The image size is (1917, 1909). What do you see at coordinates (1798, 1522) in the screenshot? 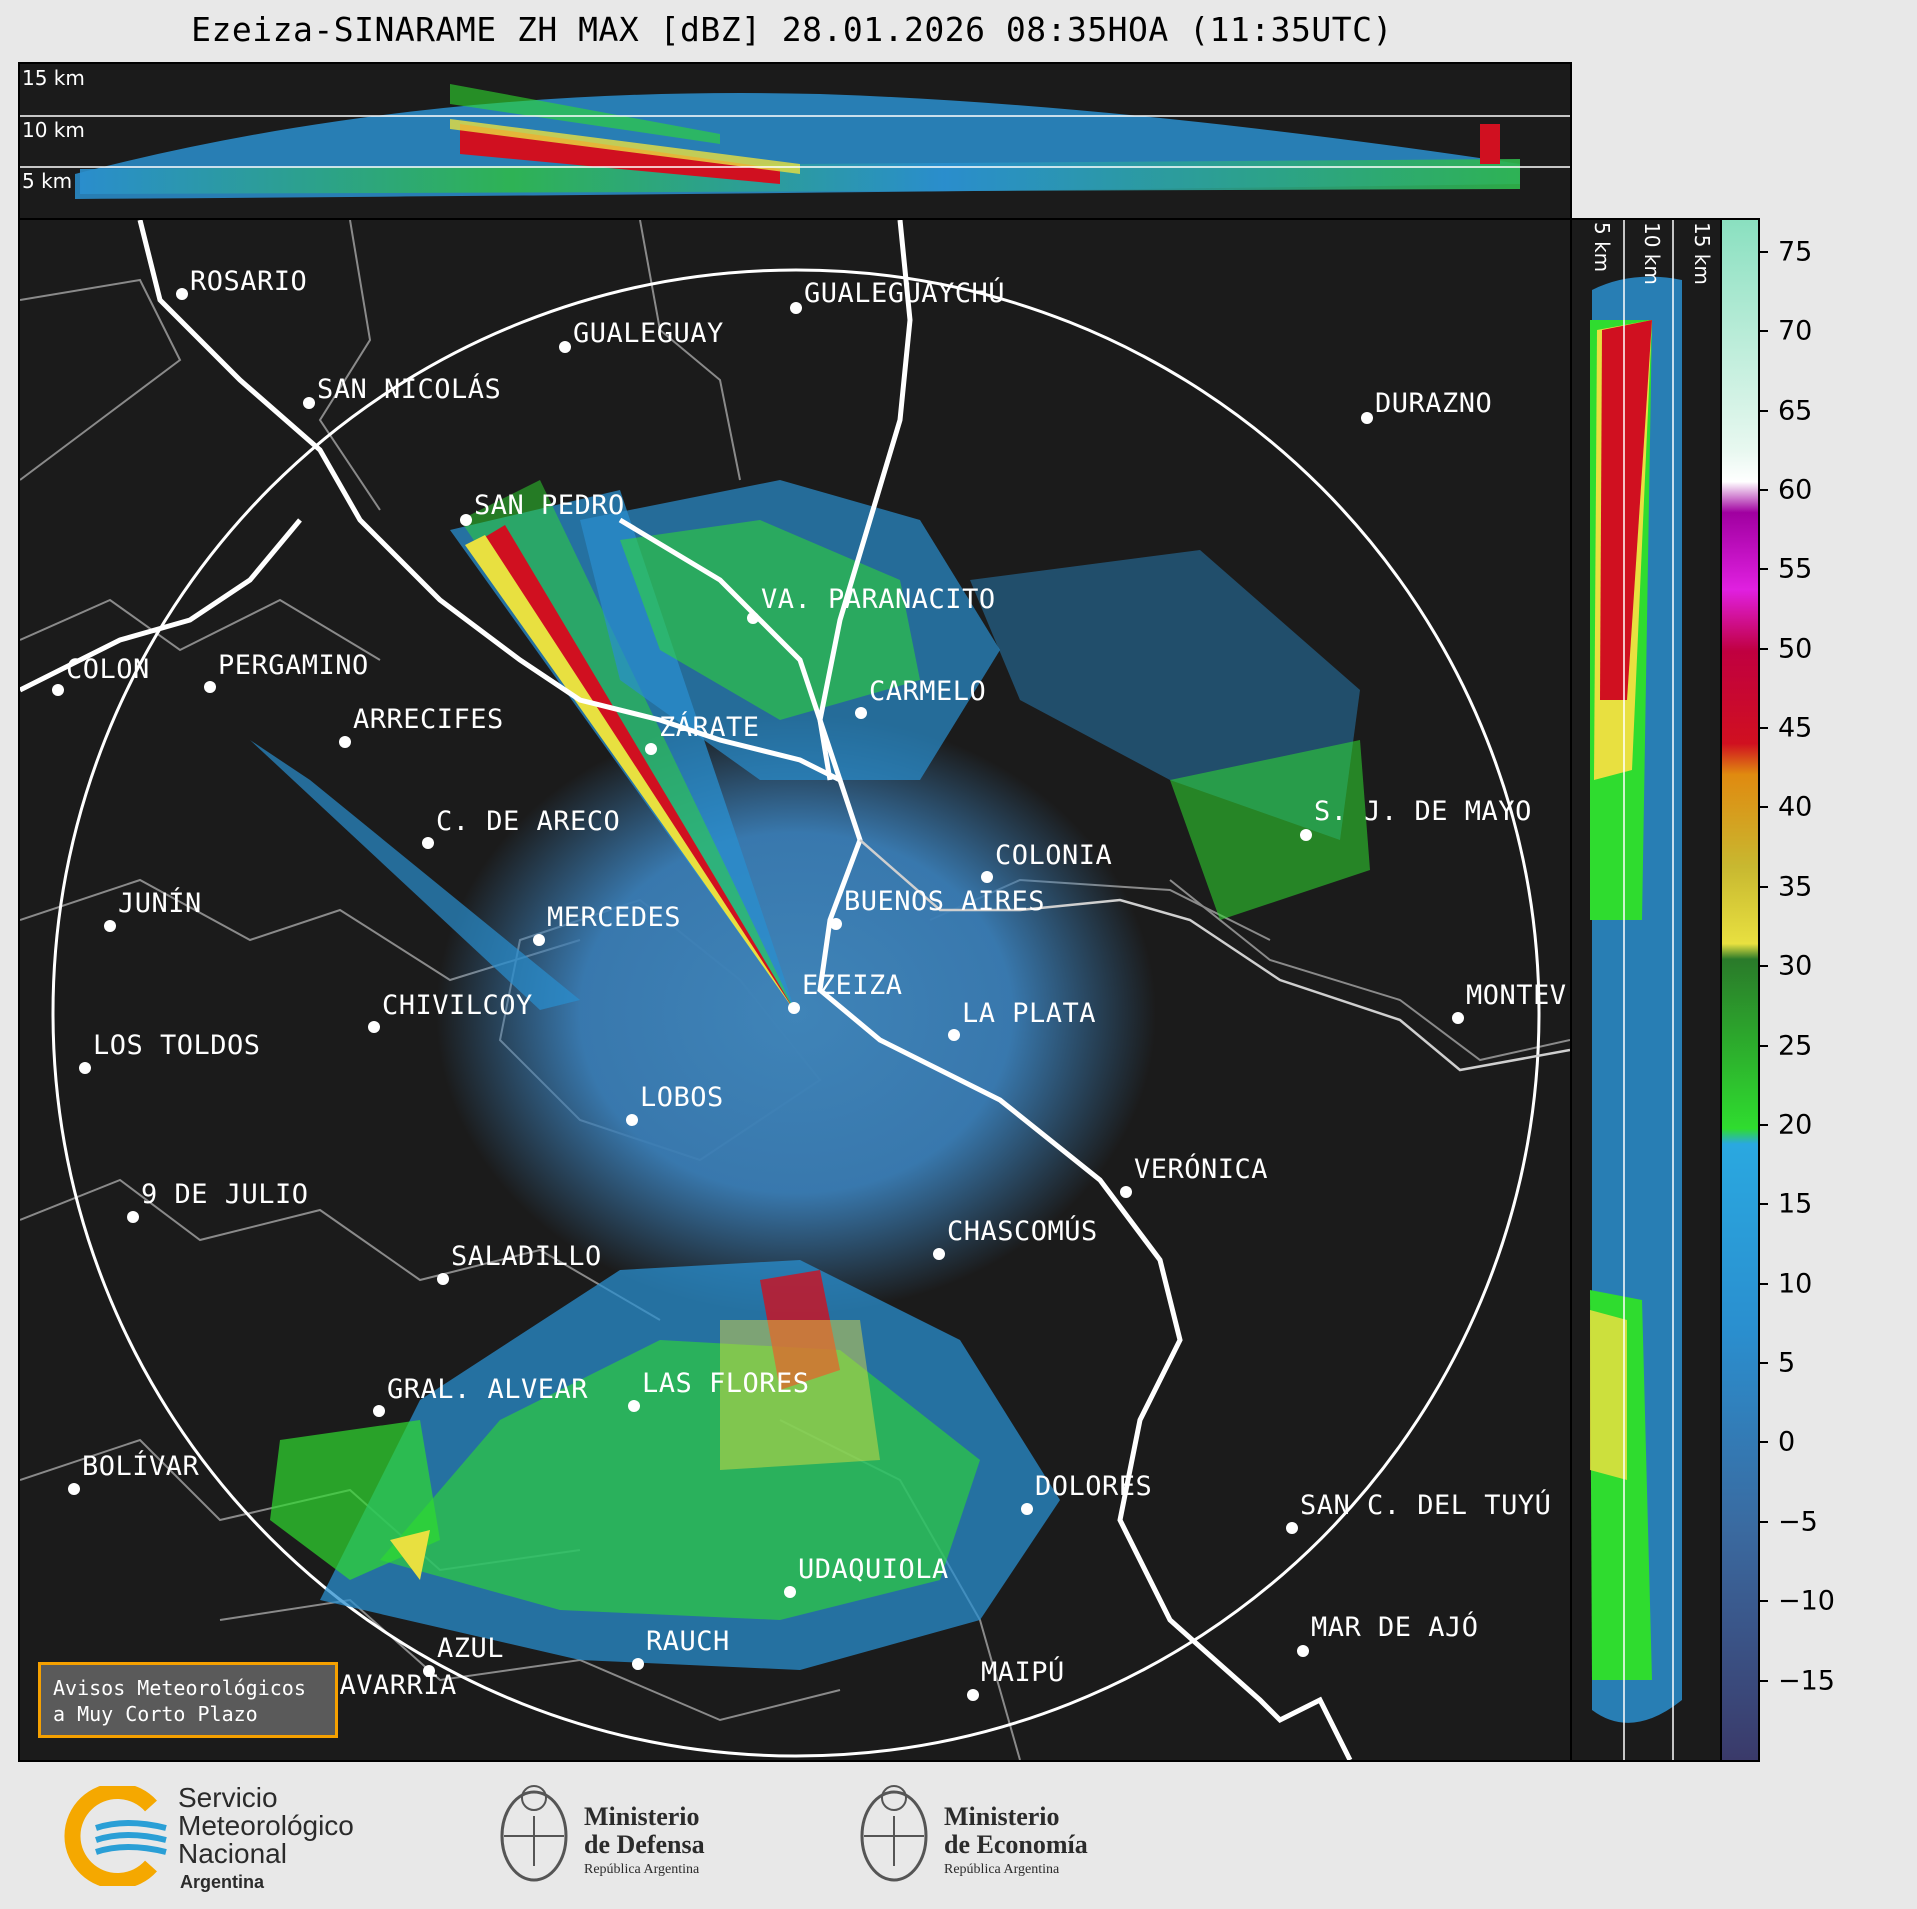
I see `colorbar-tick-label: −5` at bounding box center [1798, 1522].